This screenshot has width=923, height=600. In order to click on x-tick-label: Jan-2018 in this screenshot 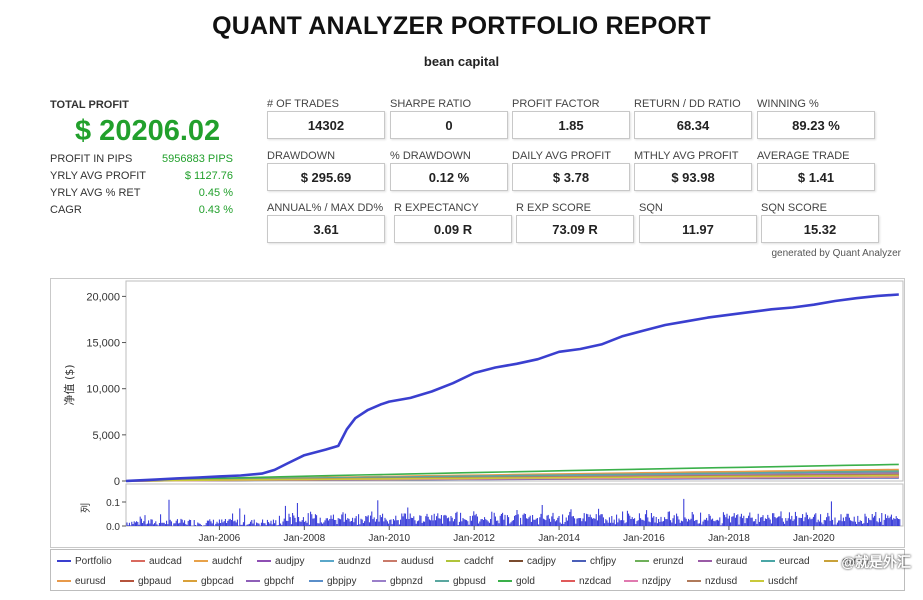, I will do `click(729, 538)`.